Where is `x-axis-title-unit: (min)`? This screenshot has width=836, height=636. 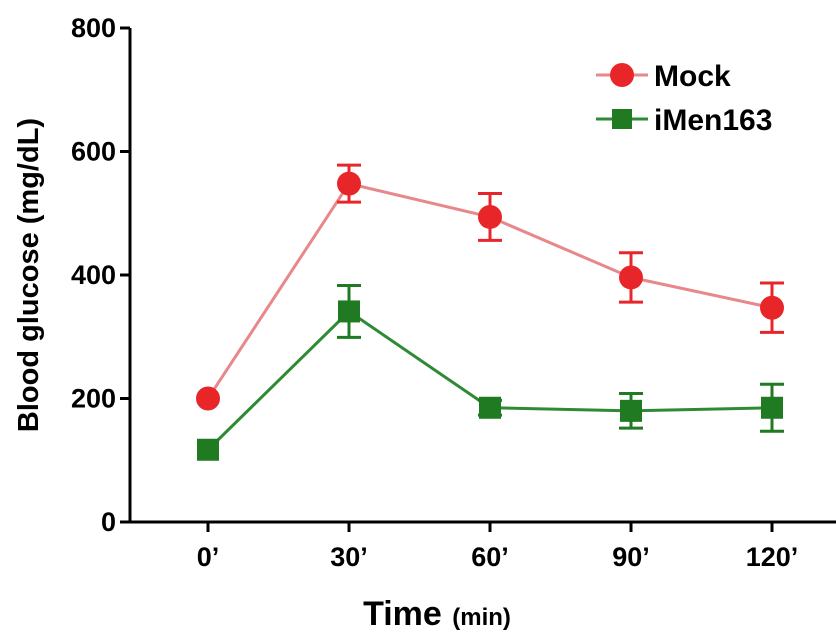
x-axis-title-unit: (min) is located at coordinates (481, 617).